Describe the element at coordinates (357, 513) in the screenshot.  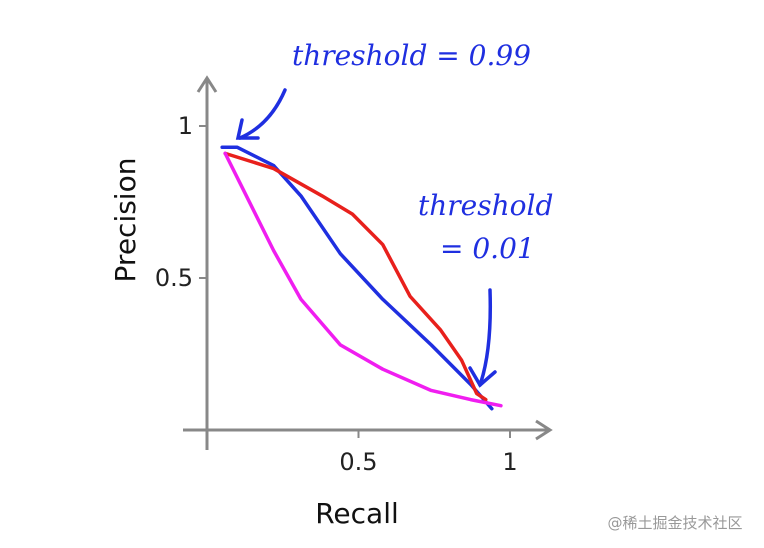
I see `x-axis-label: Recall` at that location.